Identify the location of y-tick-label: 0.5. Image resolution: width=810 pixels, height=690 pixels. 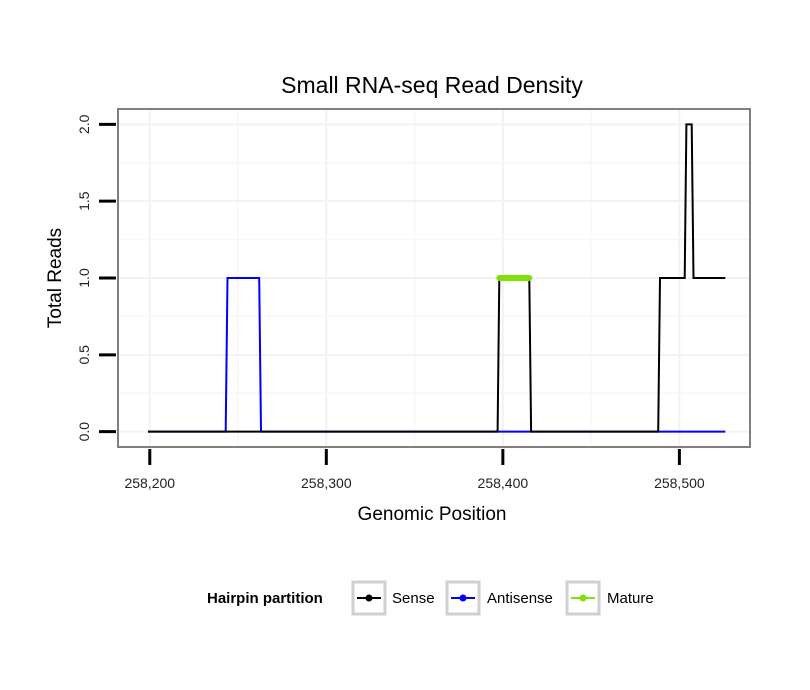
(84, 355).